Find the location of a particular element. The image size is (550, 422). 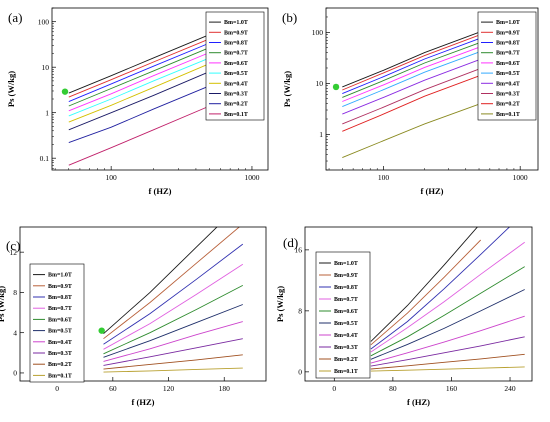

y-tick-label: 12 is located at coordinates (14, 252).